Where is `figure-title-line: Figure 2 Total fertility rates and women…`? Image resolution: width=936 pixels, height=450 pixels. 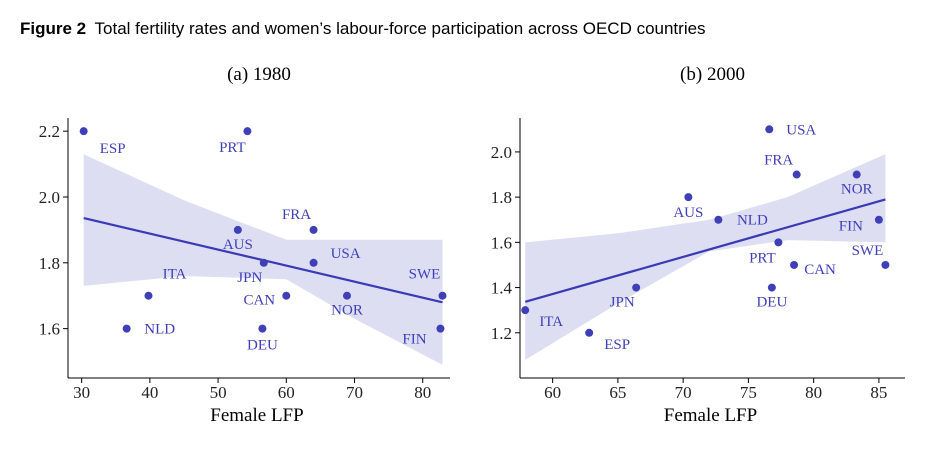
figure-title-line: Figure 2 Total fertility rates and women… is located at coordinates (363, 28).